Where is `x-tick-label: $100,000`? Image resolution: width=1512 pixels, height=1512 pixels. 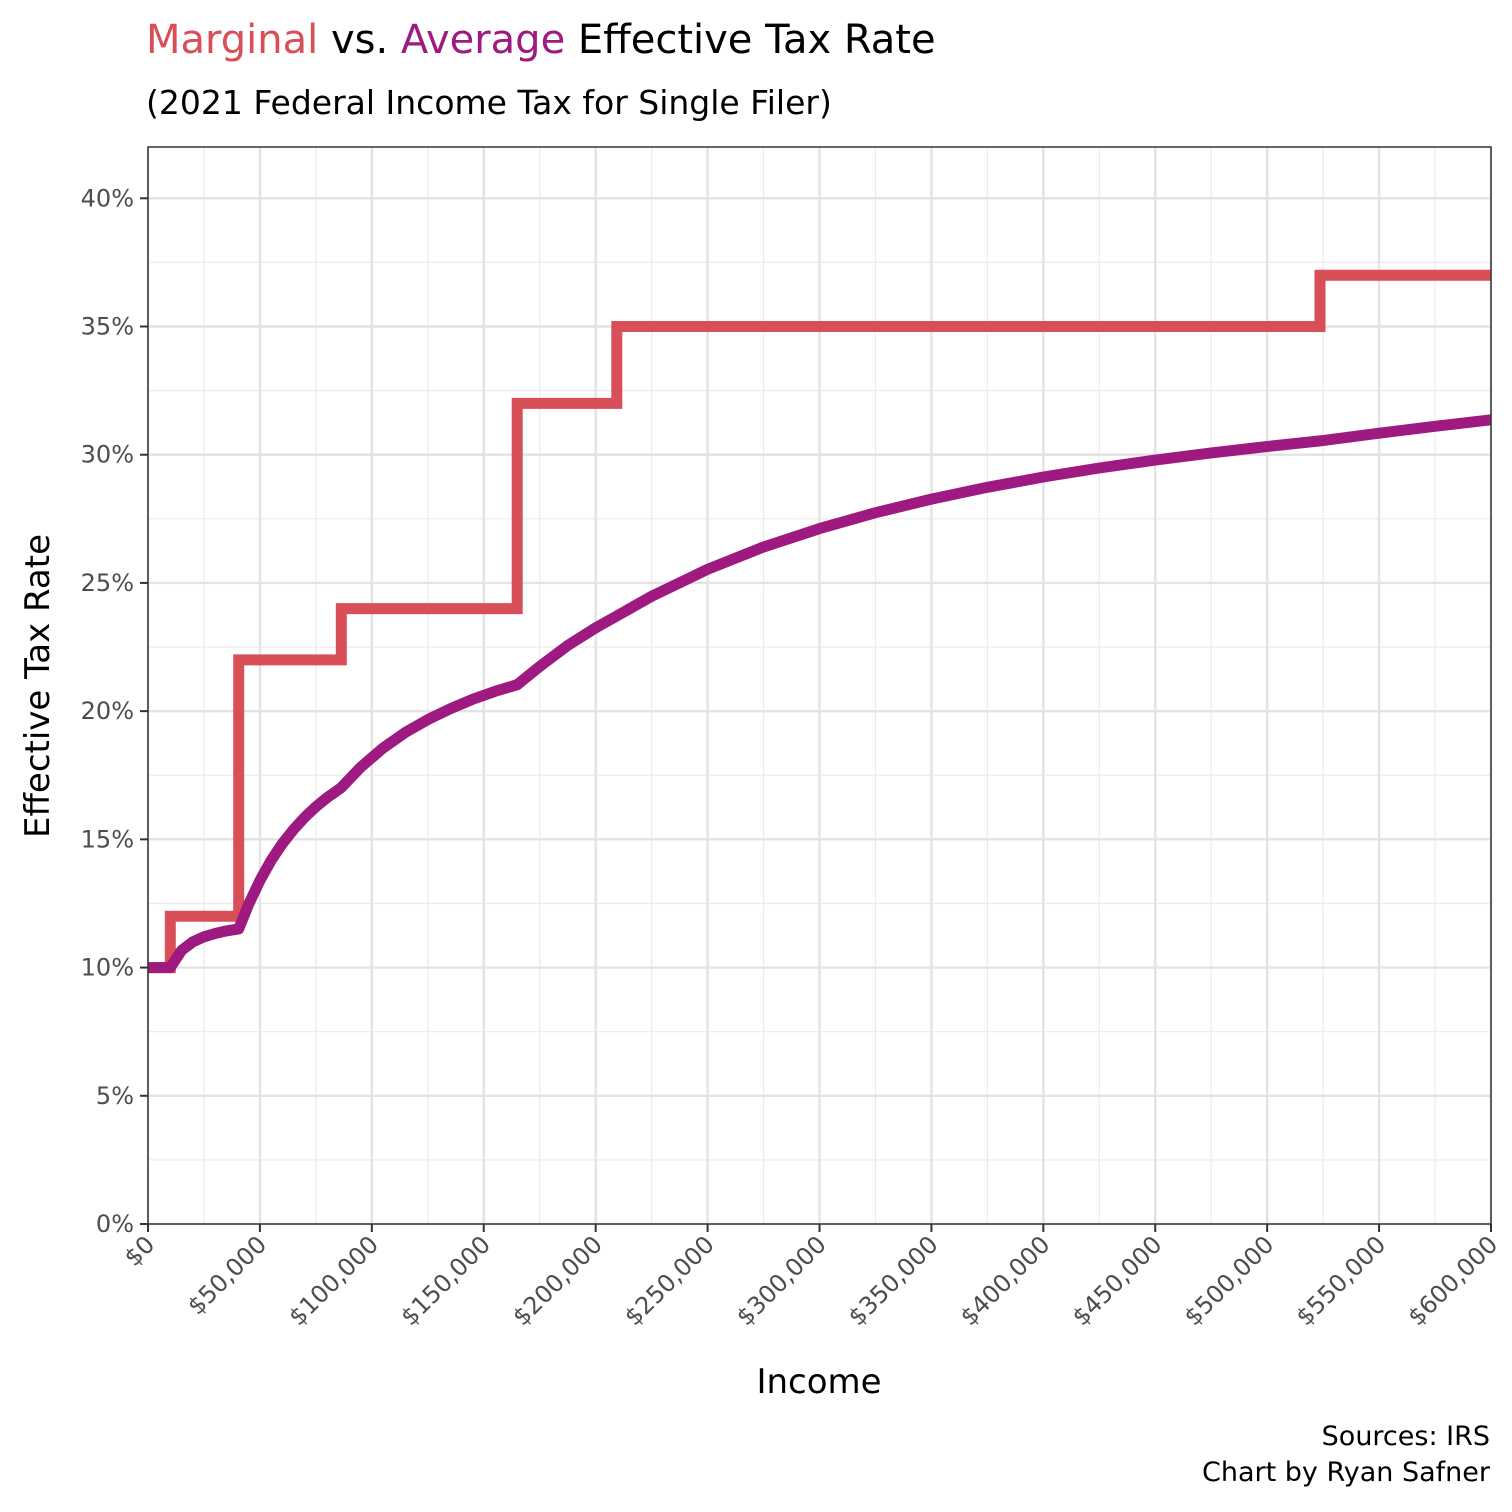
x-tick-label: $100,000 is located at coordinates (333, 1280).